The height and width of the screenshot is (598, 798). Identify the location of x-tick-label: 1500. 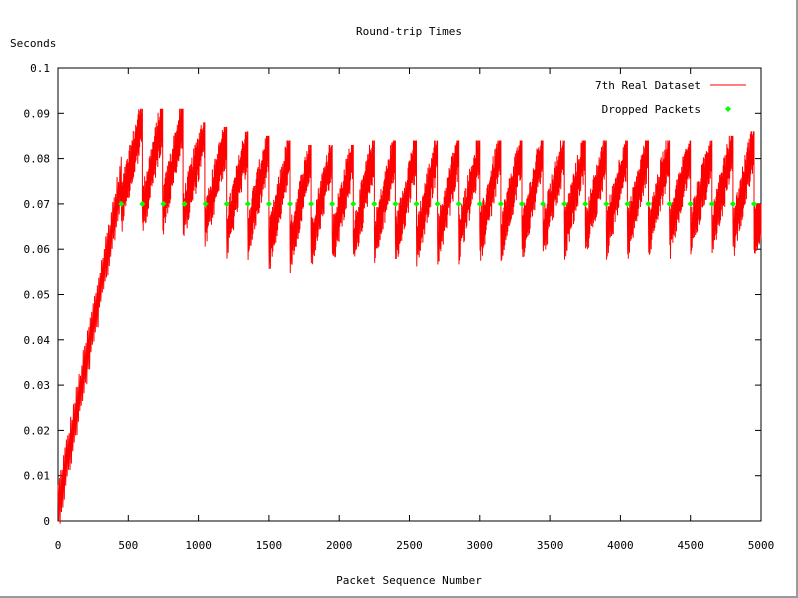
(269, 545).